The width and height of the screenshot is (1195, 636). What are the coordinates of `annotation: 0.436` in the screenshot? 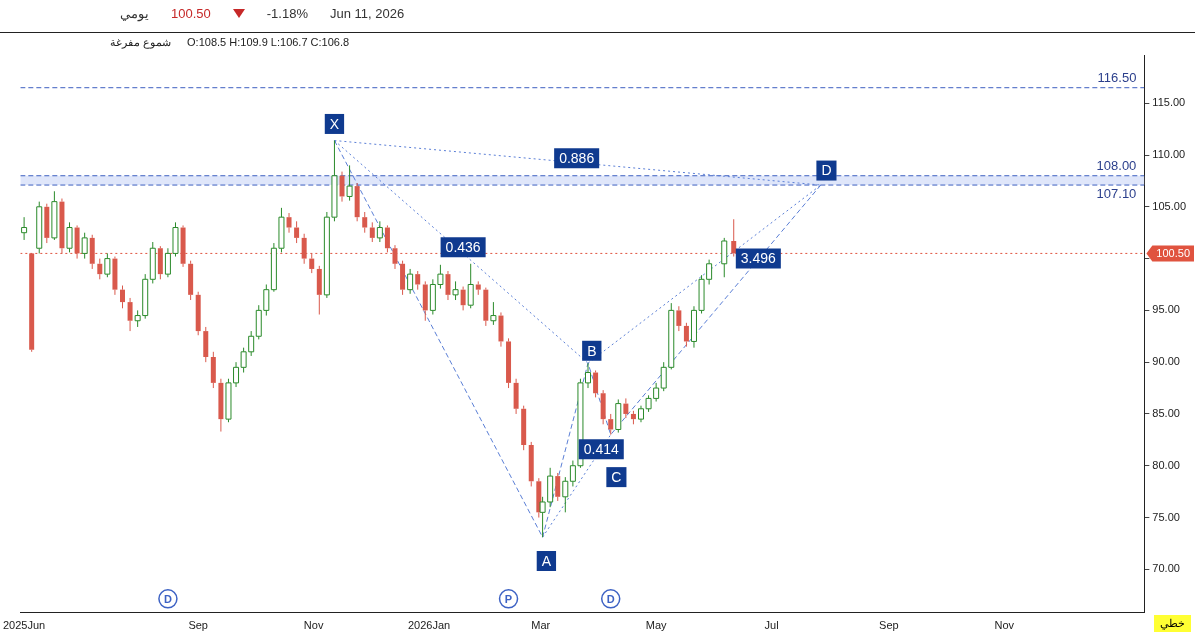 It's located at (463, 247).